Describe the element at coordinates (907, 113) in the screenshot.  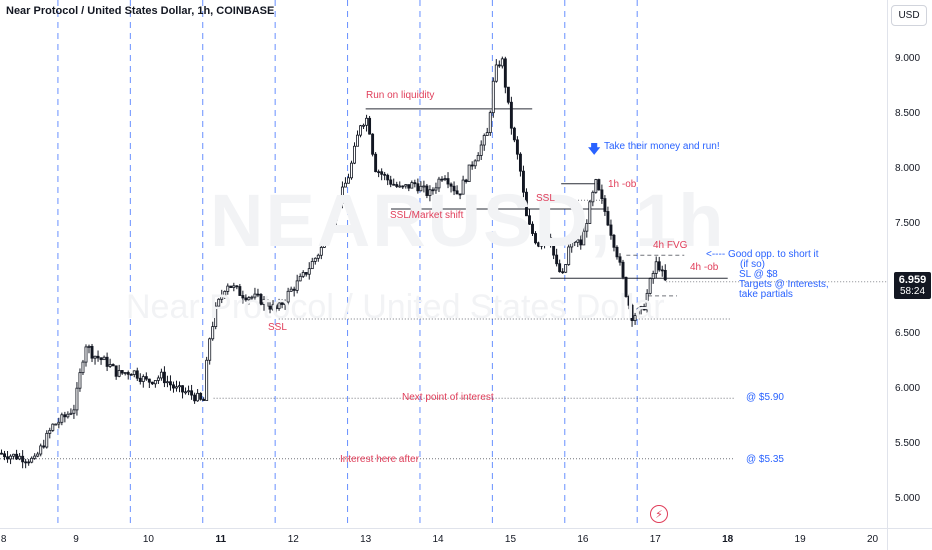
I see `price-tick-label: 8.500` at that location.